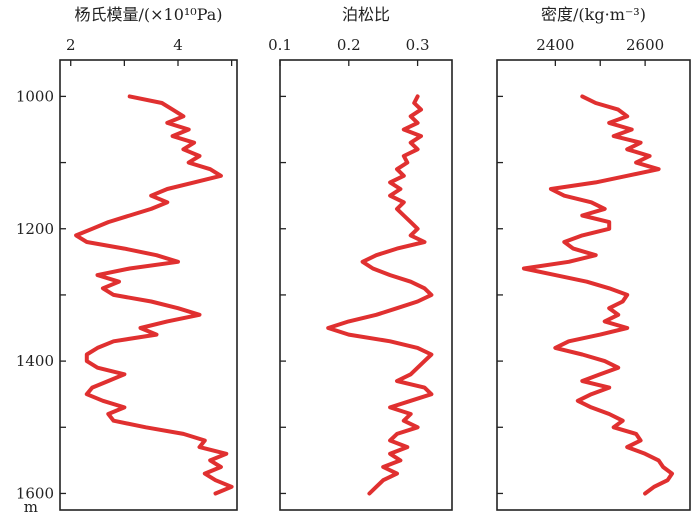  Describe the element at coordinates (593, 14) in the screenshot. I see `panel-title: 密度/(kg·m⁻³)` at that location.